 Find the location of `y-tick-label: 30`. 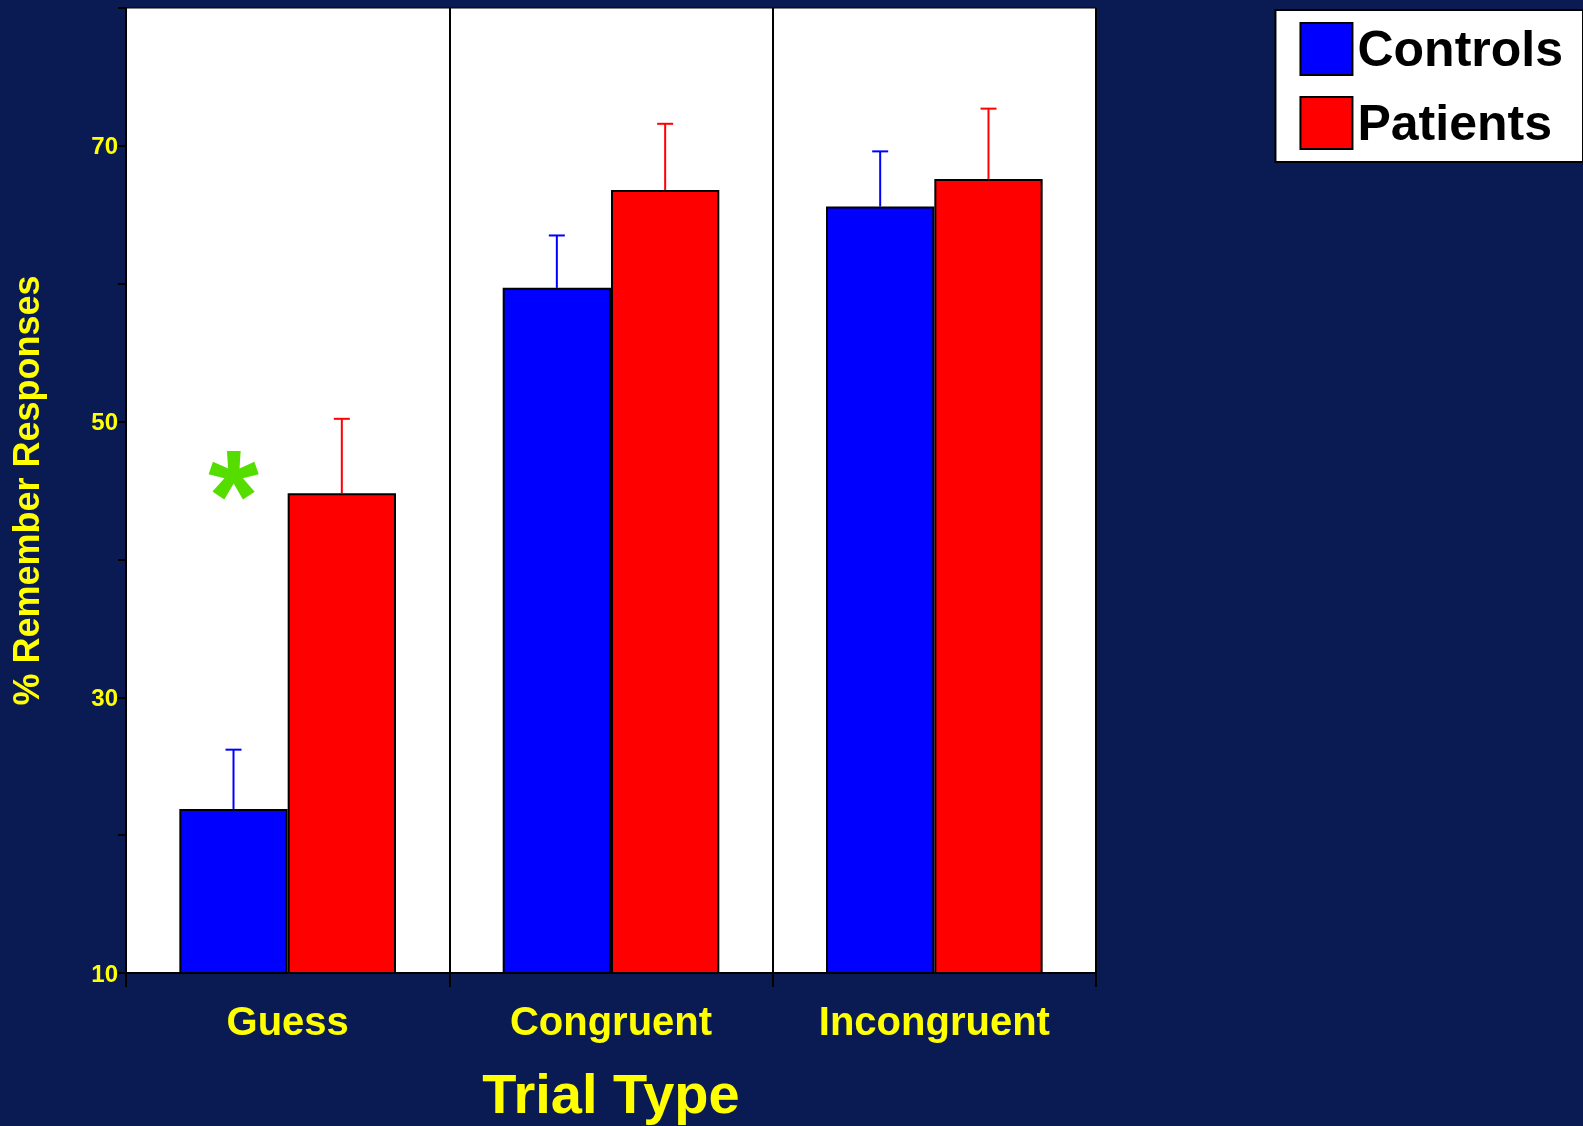

y-tick-label: 30 is located at coordinates (104, 697).